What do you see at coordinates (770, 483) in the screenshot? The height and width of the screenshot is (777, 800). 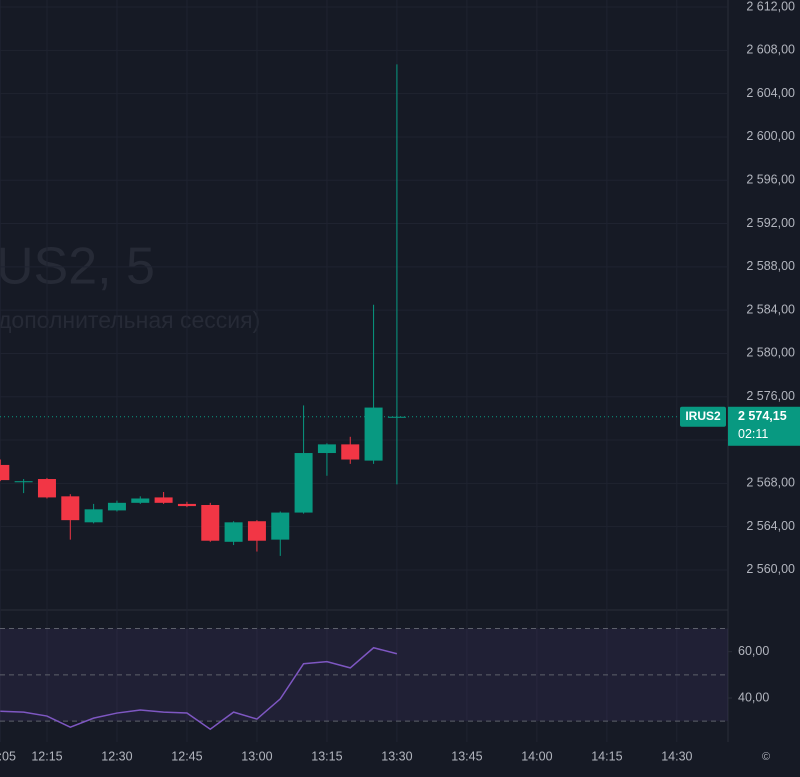 I see `y-tick-label: 2 568,00` at bounding box center [770, 483].